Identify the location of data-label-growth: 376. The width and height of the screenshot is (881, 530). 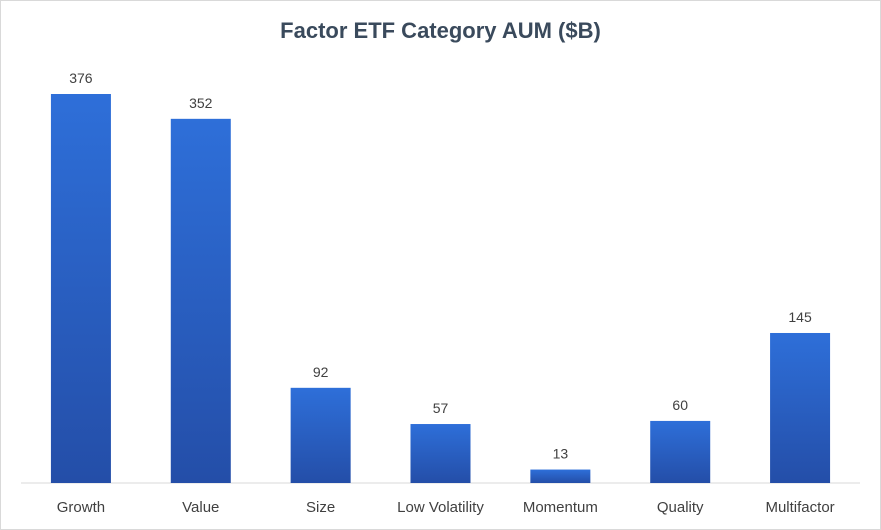
(81, 78).